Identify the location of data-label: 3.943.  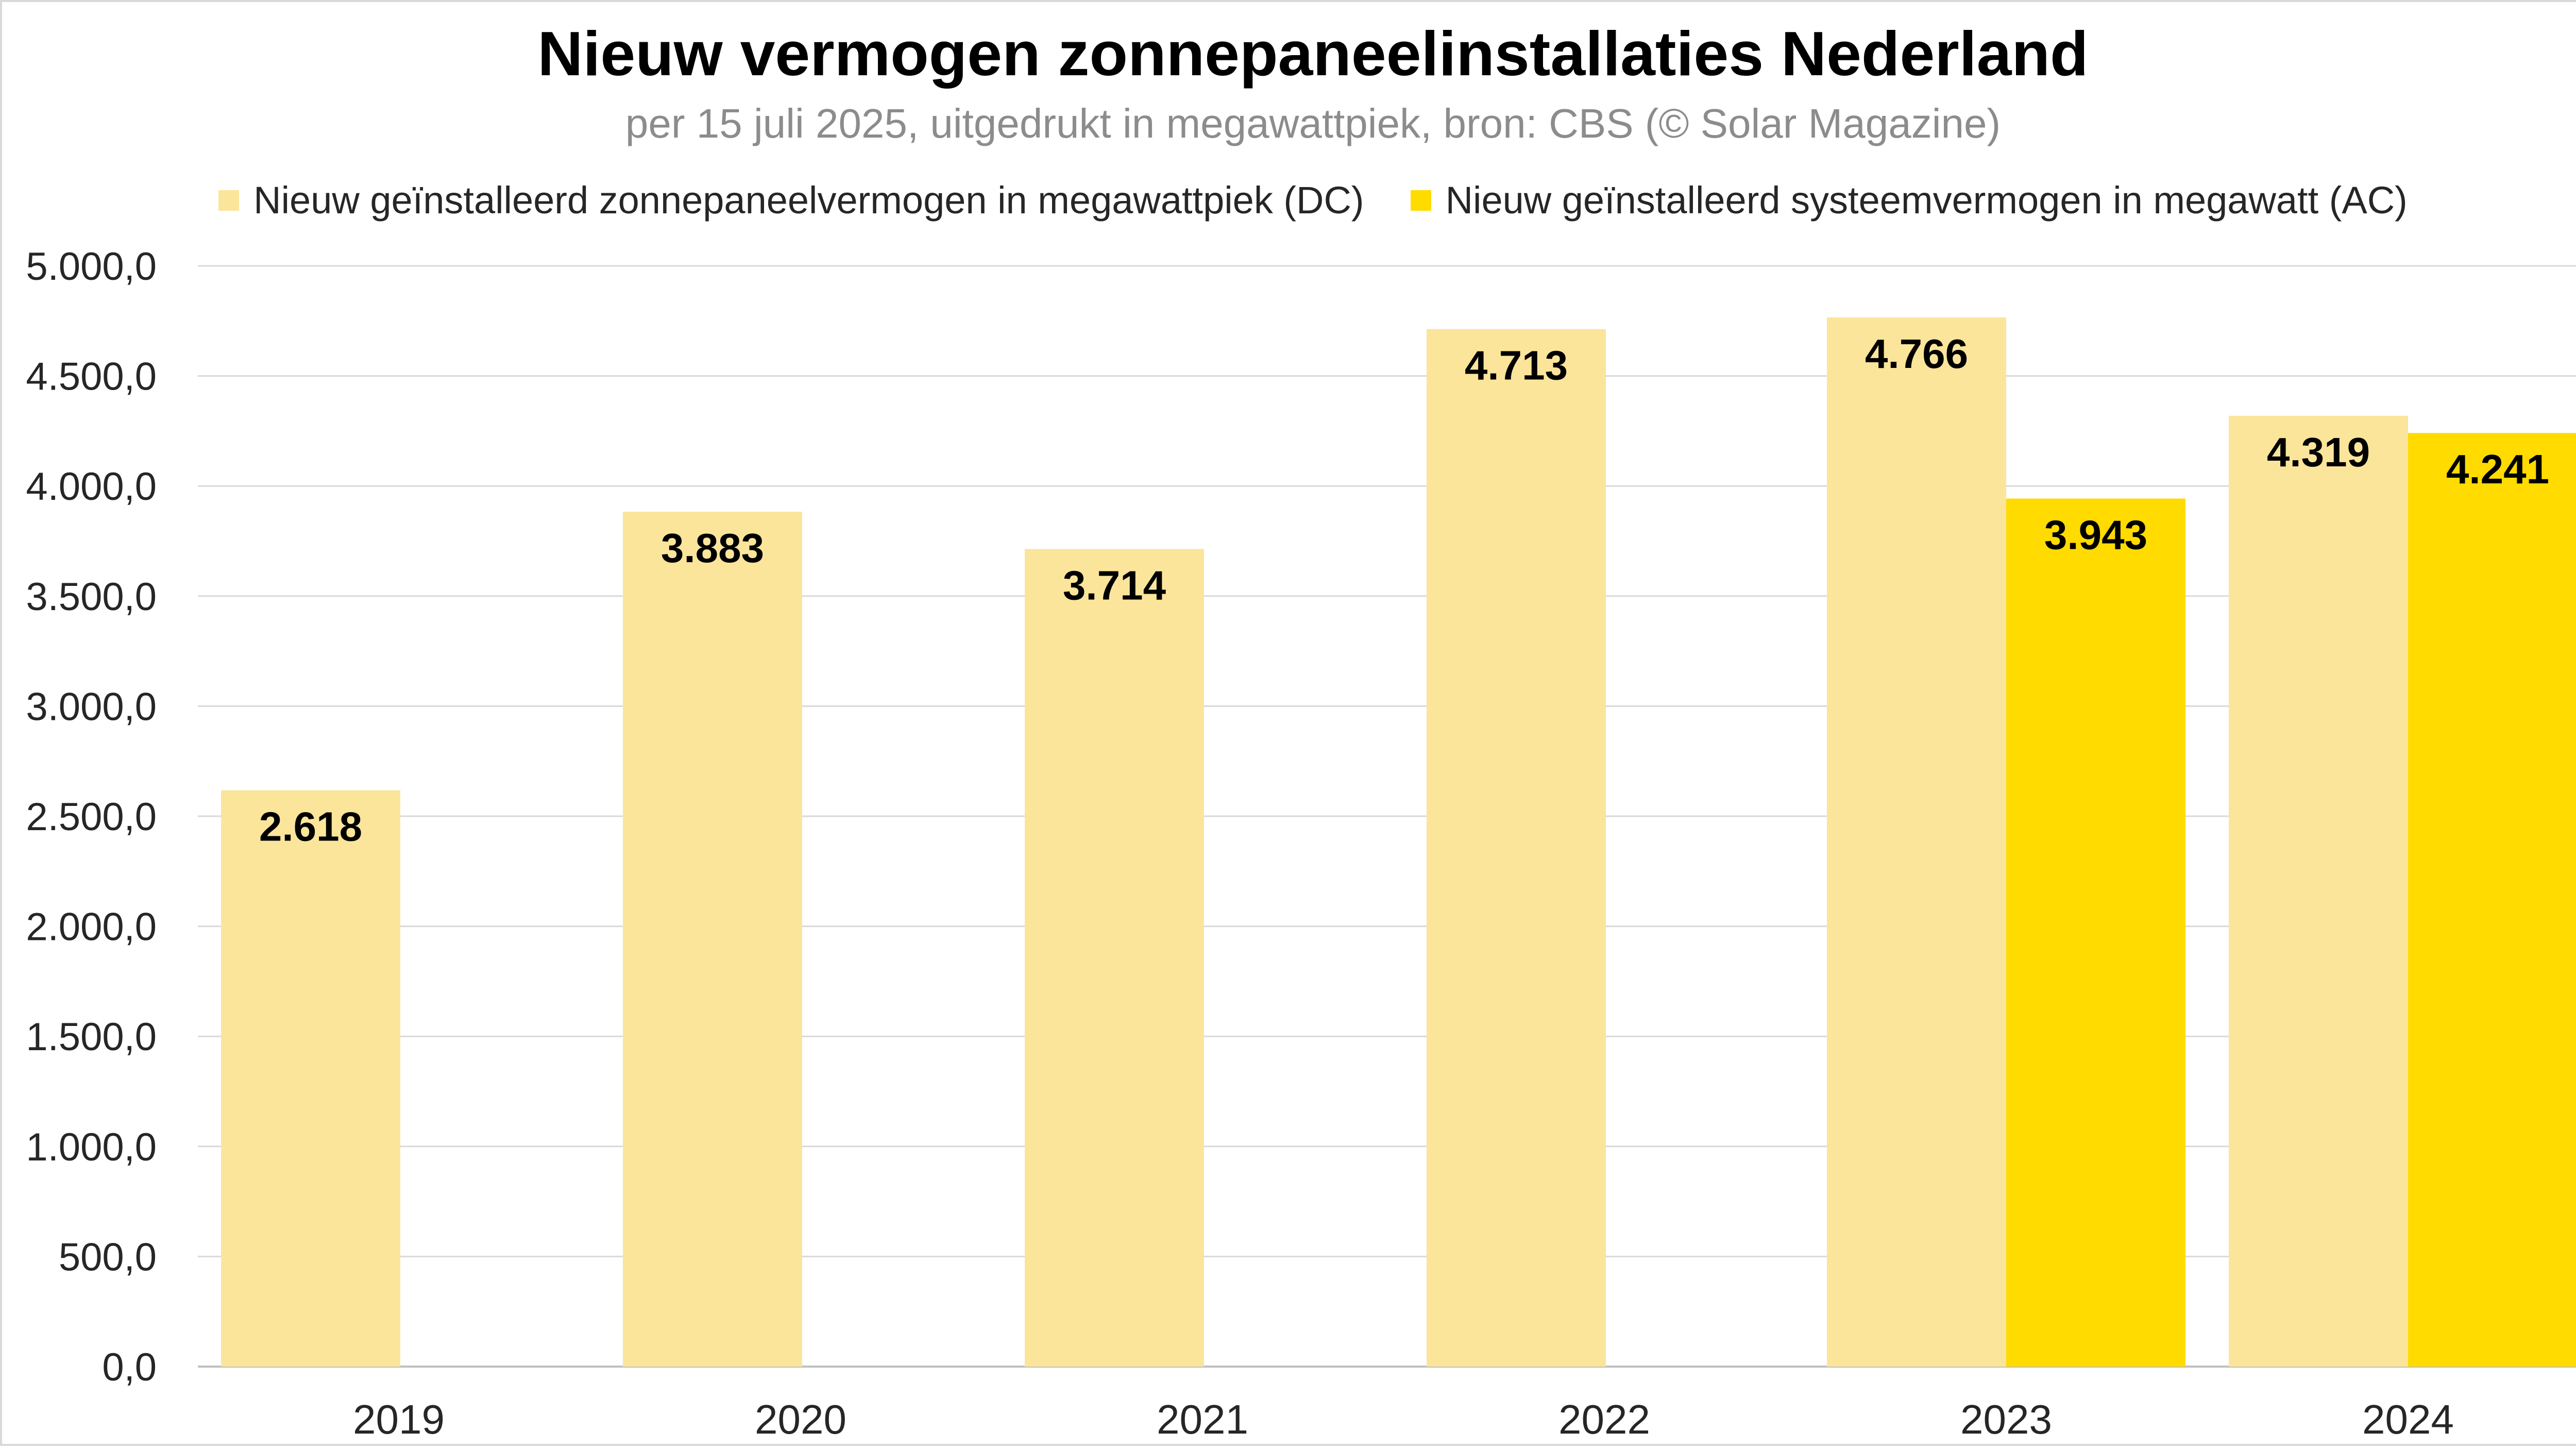
(2095, 535).